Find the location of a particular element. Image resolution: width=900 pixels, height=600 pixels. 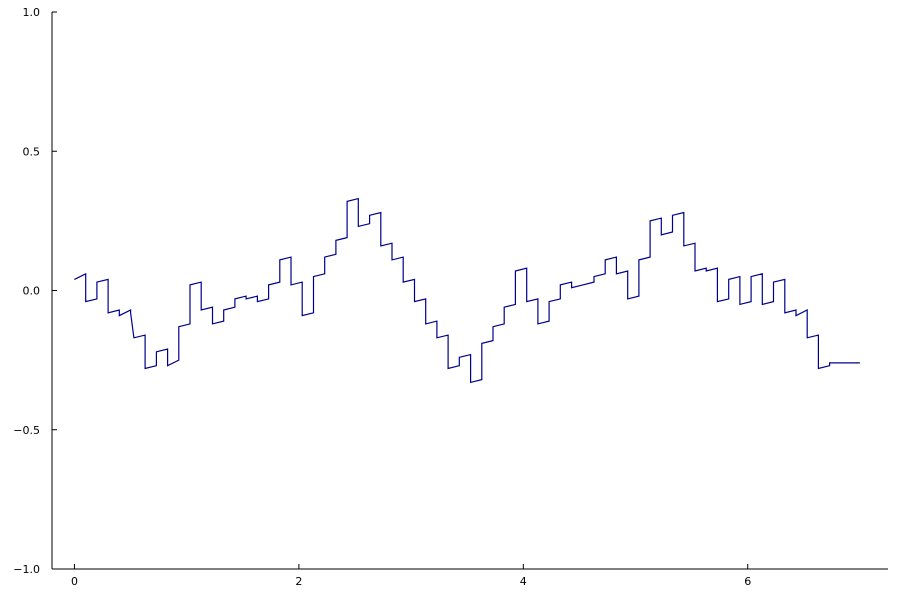

x-ticks: 0 2 4 6 is located at coordinates (411, 576).